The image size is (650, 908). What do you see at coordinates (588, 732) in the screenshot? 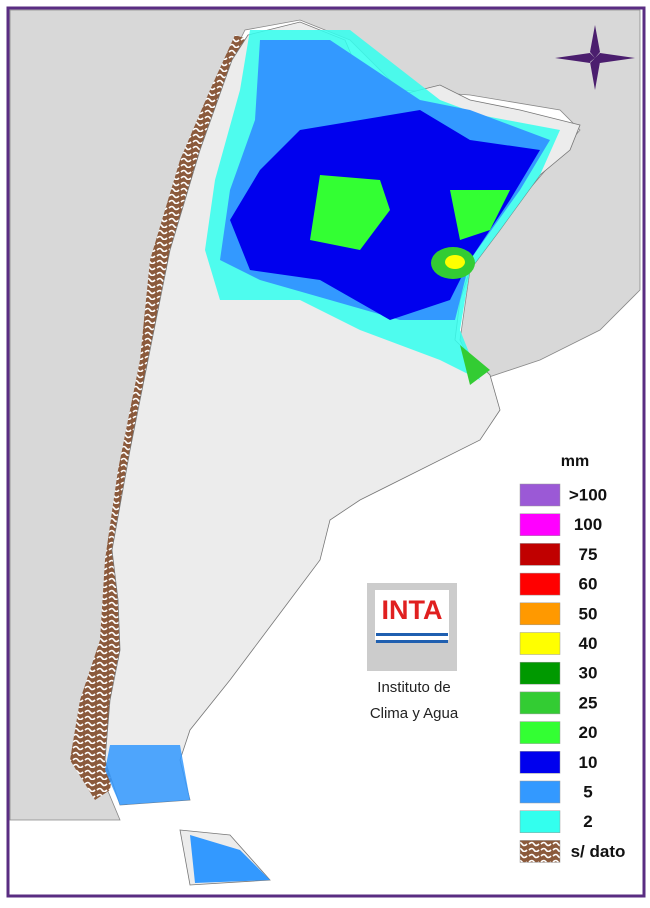
I see `legend-label: 20` at bounding box center [588, 732].